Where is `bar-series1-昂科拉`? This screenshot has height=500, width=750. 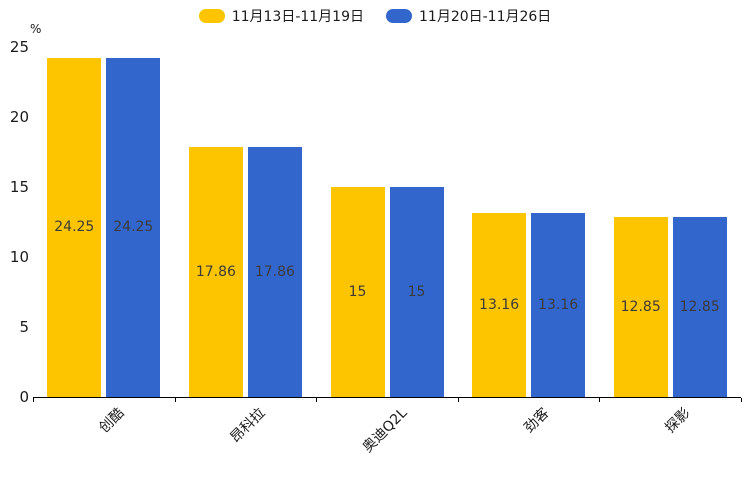
bar-series1-昂科拉 is located at coordinates (274, 271).